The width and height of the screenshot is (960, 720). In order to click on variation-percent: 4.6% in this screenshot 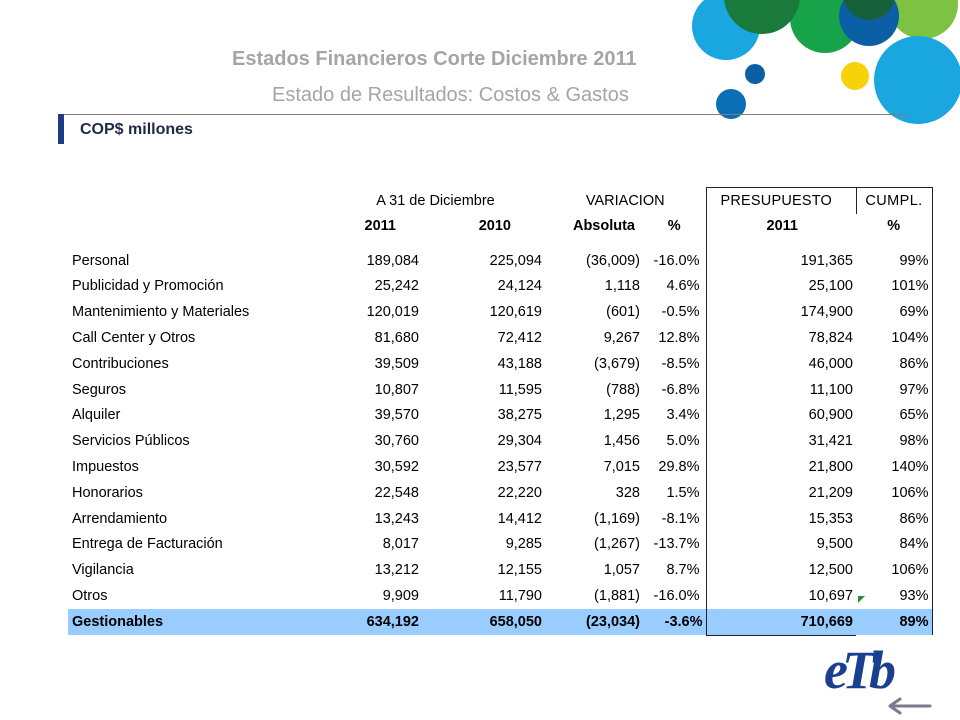, I will do `click(683, 286)`.